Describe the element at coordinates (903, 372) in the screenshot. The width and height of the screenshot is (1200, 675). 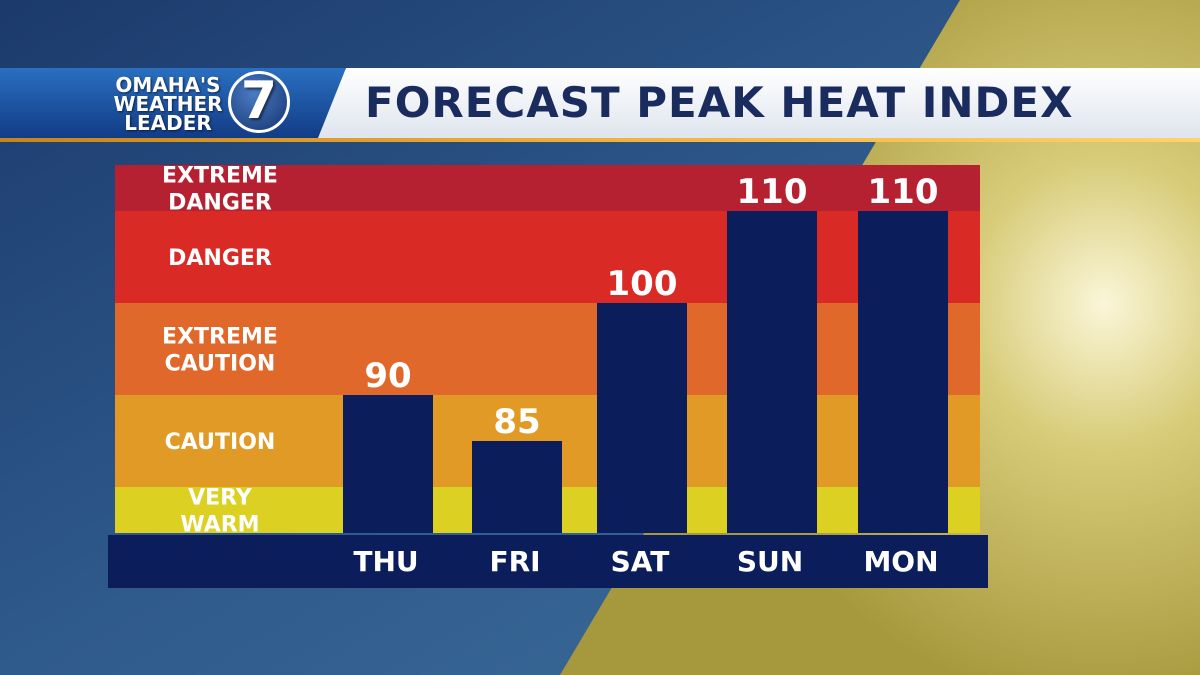
I see `bar-mon` at that location.